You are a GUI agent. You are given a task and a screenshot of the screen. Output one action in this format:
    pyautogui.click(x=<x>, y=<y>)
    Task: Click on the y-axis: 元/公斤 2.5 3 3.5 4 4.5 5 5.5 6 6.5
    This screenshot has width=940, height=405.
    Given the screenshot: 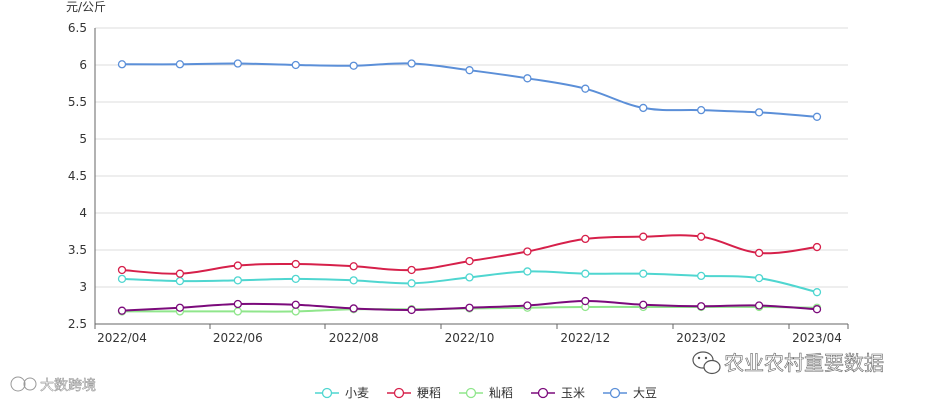 What is the action you would take?
    pyautogui.click(x=86, y=165)
    